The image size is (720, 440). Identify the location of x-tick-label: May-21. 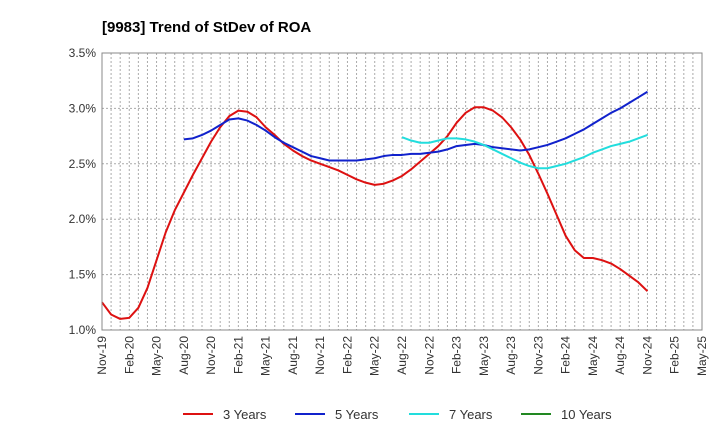
(266, 356).